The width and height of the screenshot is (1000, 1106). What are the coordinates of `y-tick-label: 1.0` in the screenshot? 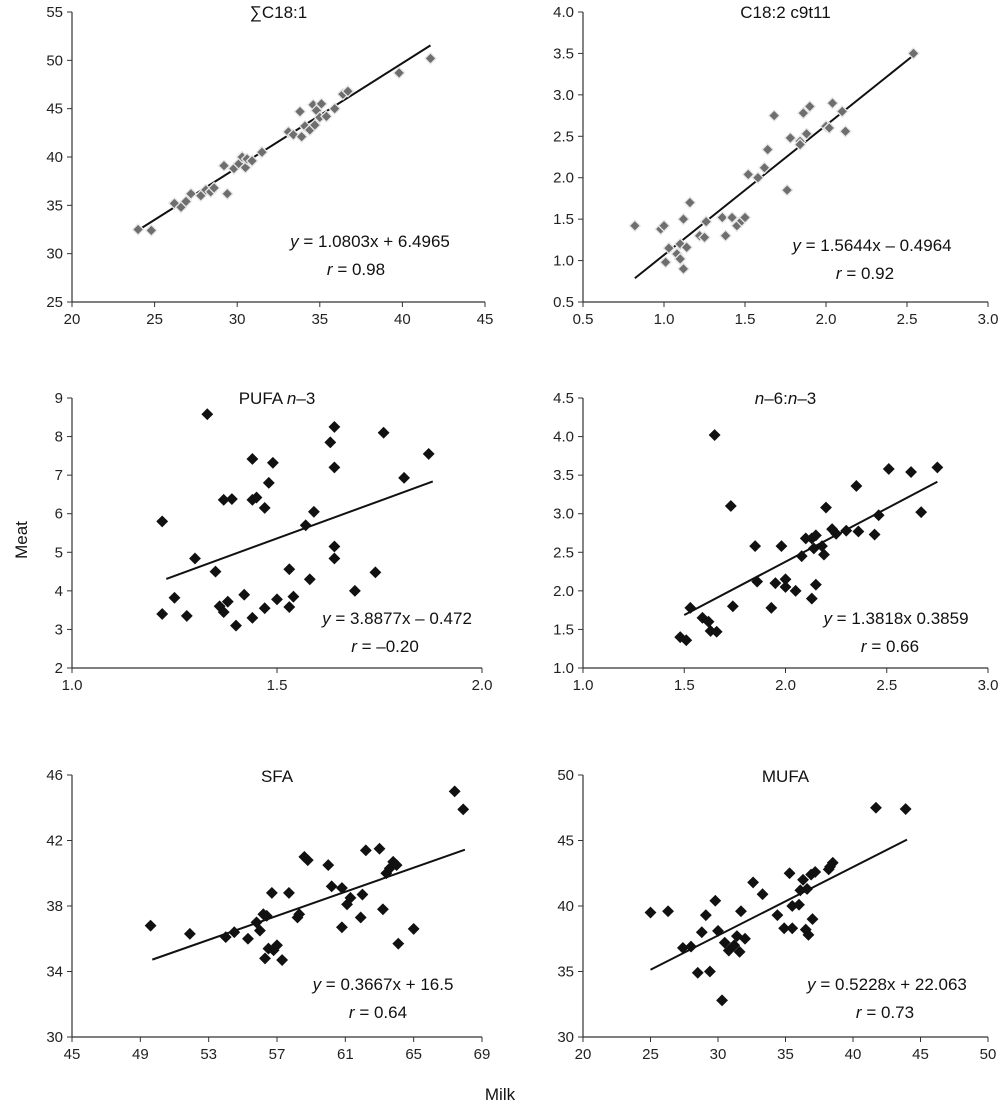 It's located at (563, 261).